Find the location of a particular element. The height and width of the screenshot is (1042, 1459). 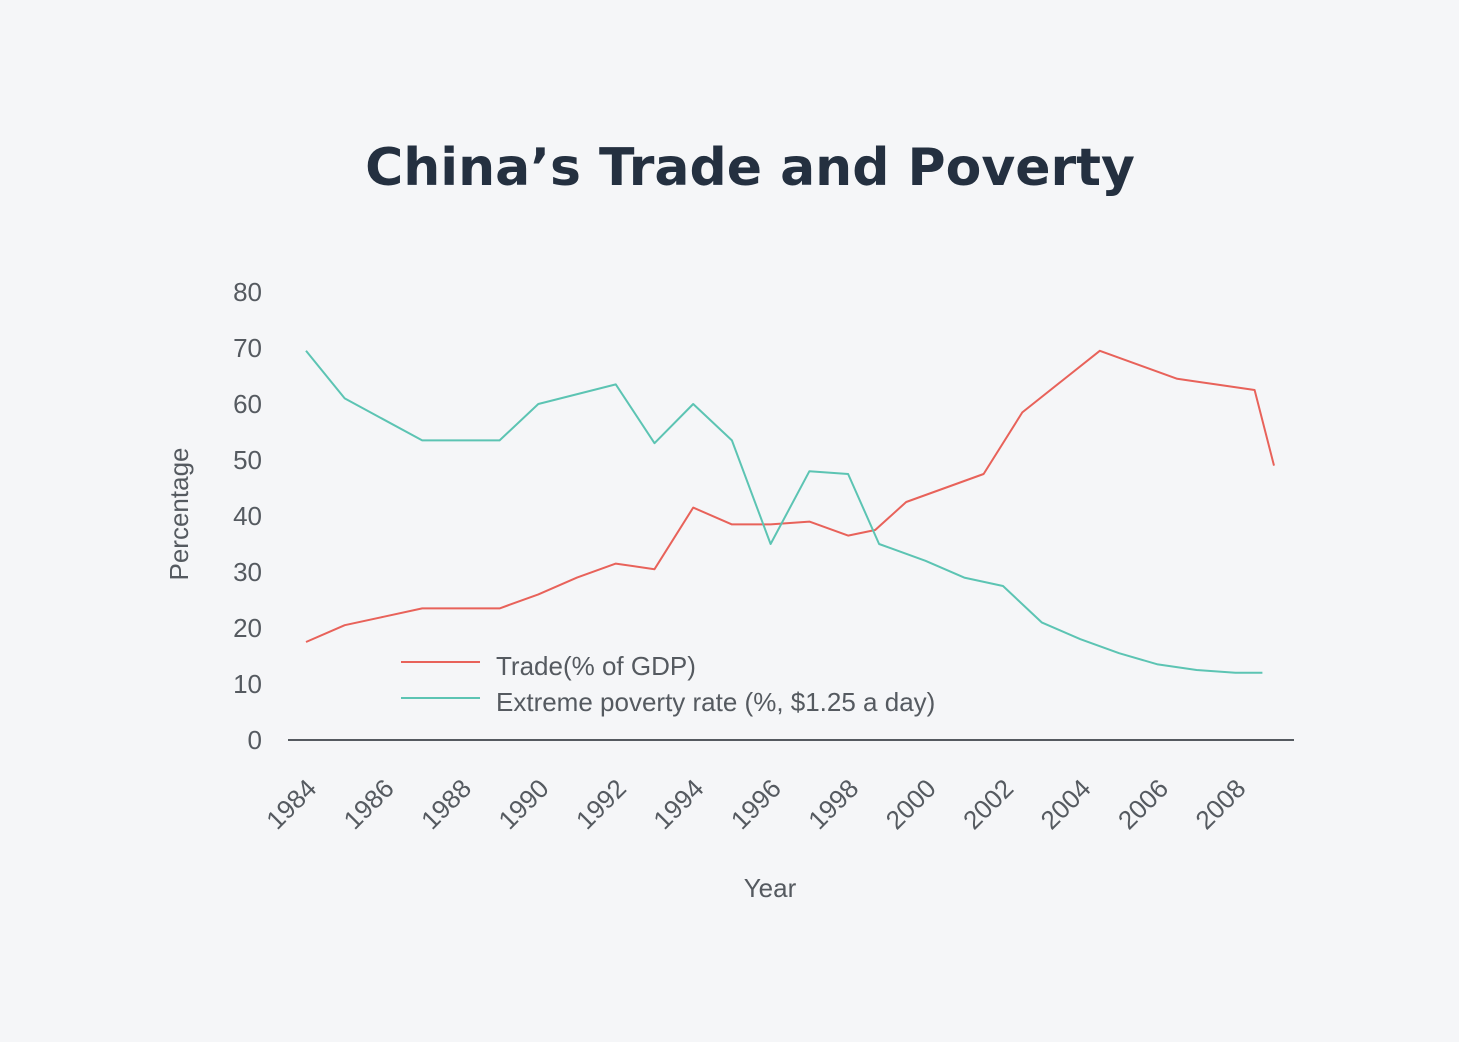

legend-label-poverty: Extreme poverty rate (%, $1.25 a day) is located at coordinates (715, 702).